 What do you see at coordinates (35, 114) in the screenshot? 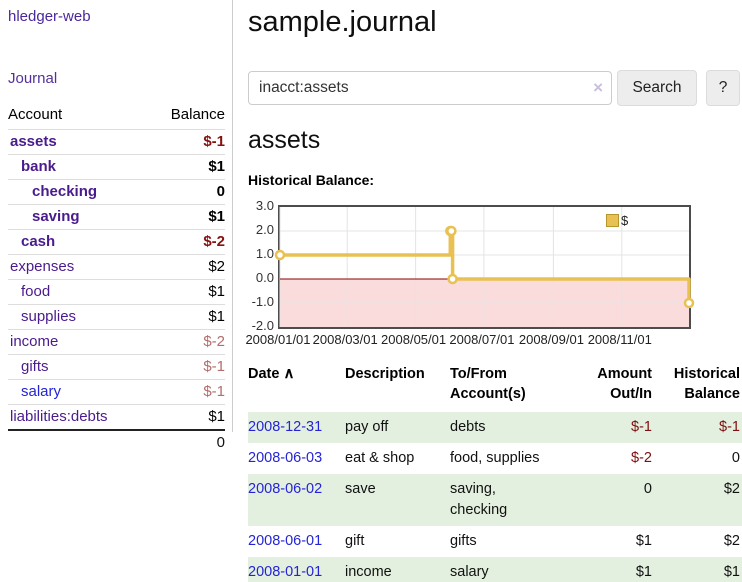
I see `accounts-header-account: Account` at bounding box center [35, 114].